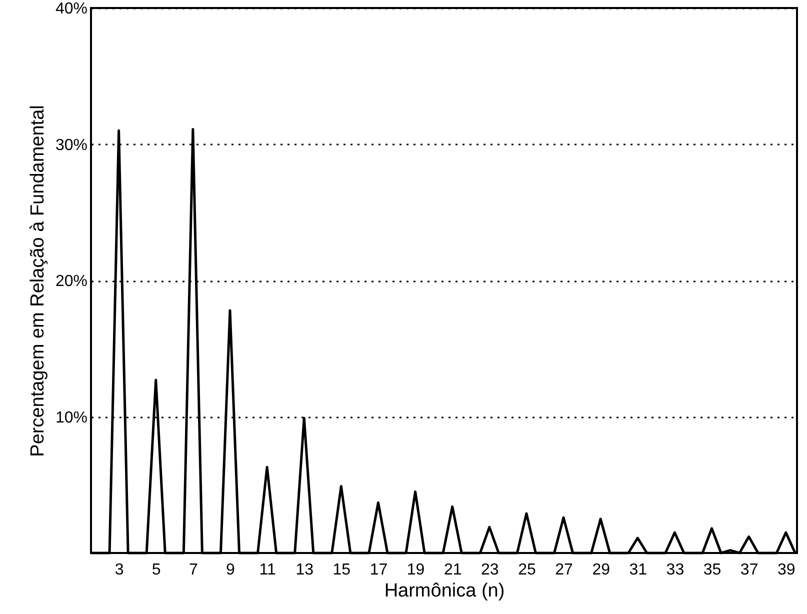 The image size is (807, 614). What do you see at coordinates (675, 570) in the screenshot?
I see `x-tick-label: 33` at bounding box center [675, 570].